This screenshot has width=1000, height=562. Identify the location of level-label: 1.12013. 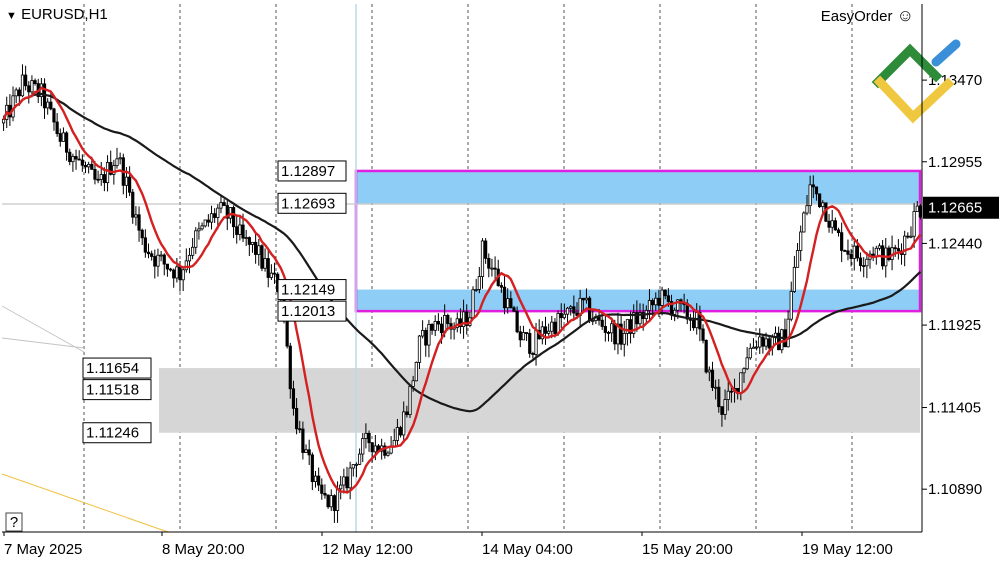
(308, 311).